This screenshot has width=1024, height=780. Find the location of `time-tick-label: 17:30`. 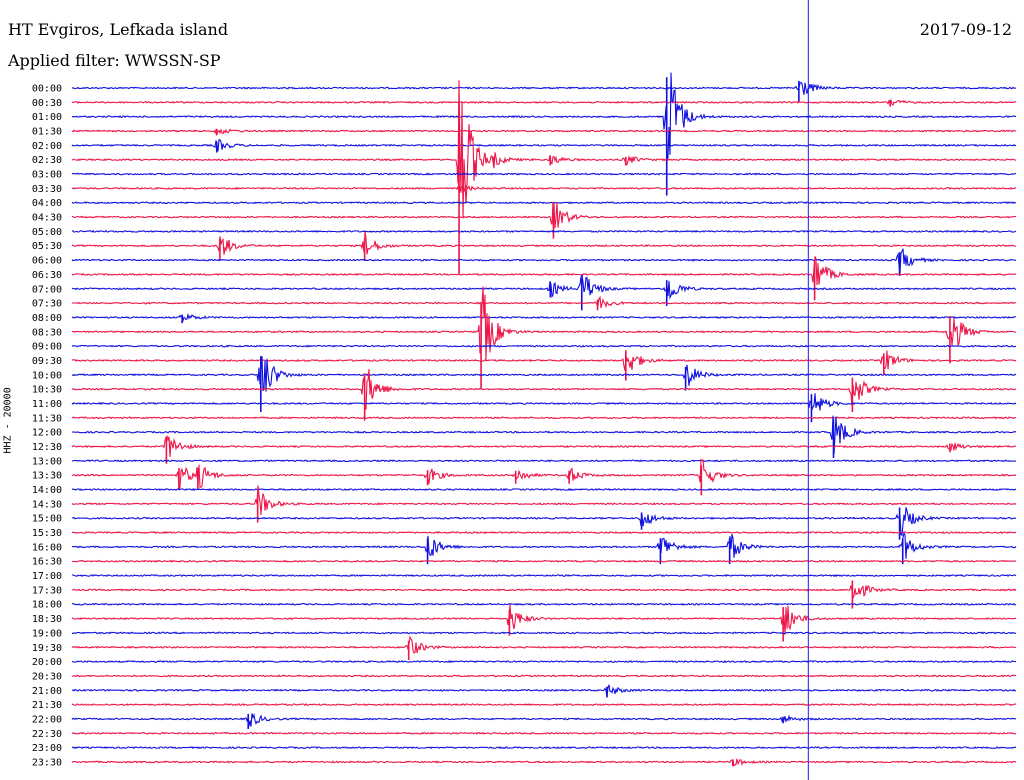

time-tick-label: 17:30 is located at coordinates (47, 590).